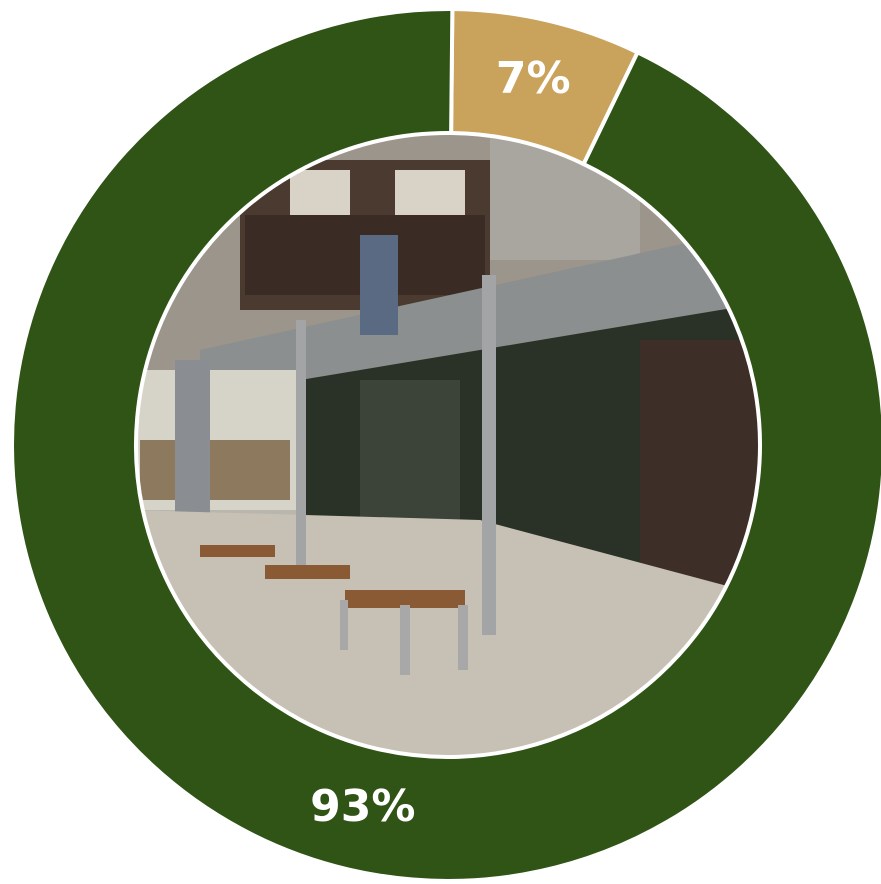 The width and height of the screenshot is (881, 884). I want to click on value-label: 93%, so click(362, 806).